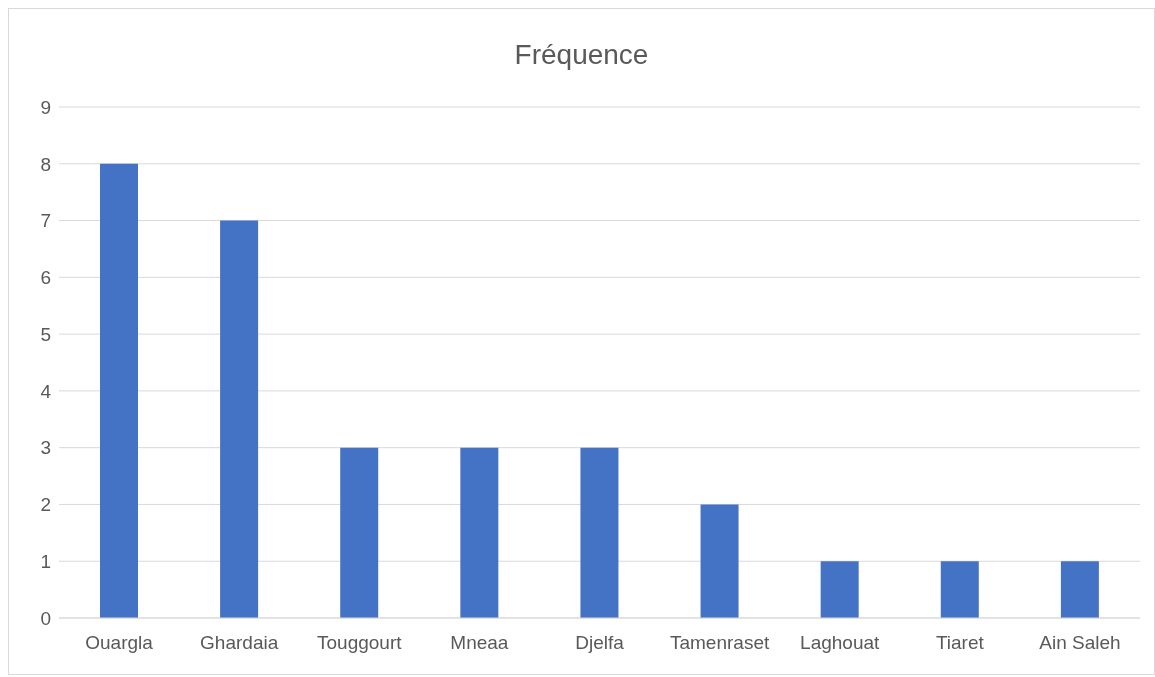 Image resolution: width=1155 pixels, height=677 pixels. Describe the element at coordinates (45, 618) in the screenshot. I see `y-tick-label: 0` at that location.